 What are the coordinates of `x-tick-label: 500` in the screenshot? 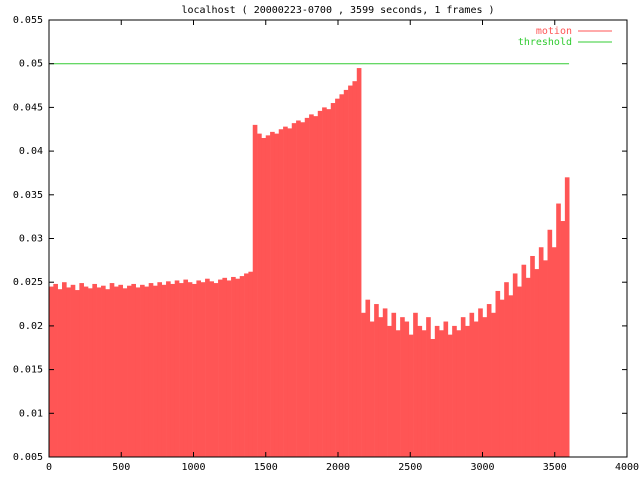 It's located at (121, 467).